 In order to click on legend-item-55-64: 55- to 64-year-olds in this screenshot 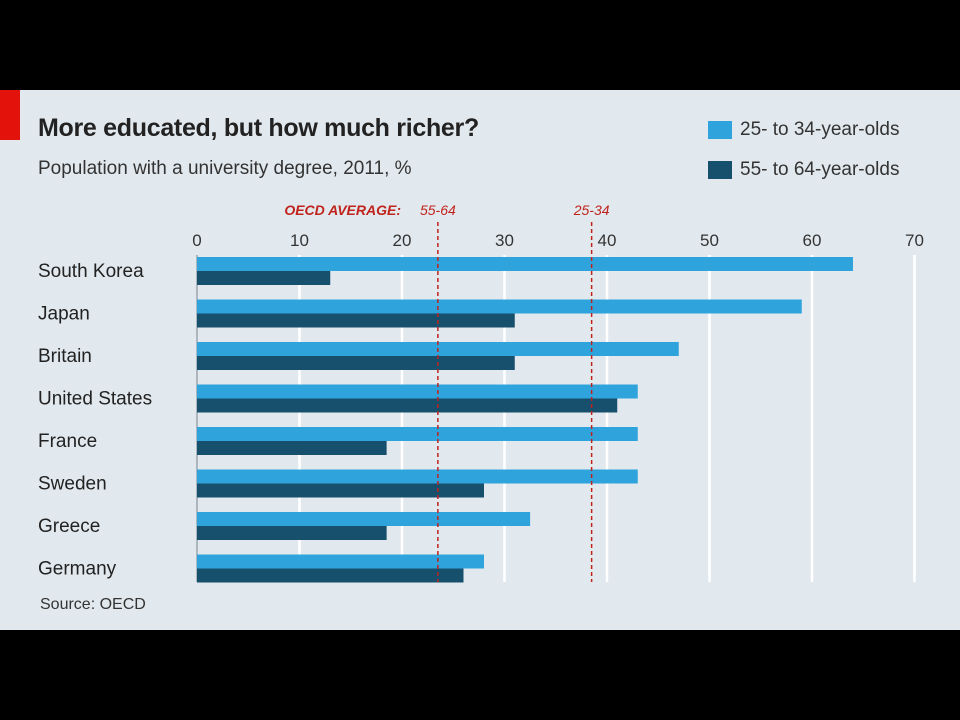, I will do `click(803, 170)`.